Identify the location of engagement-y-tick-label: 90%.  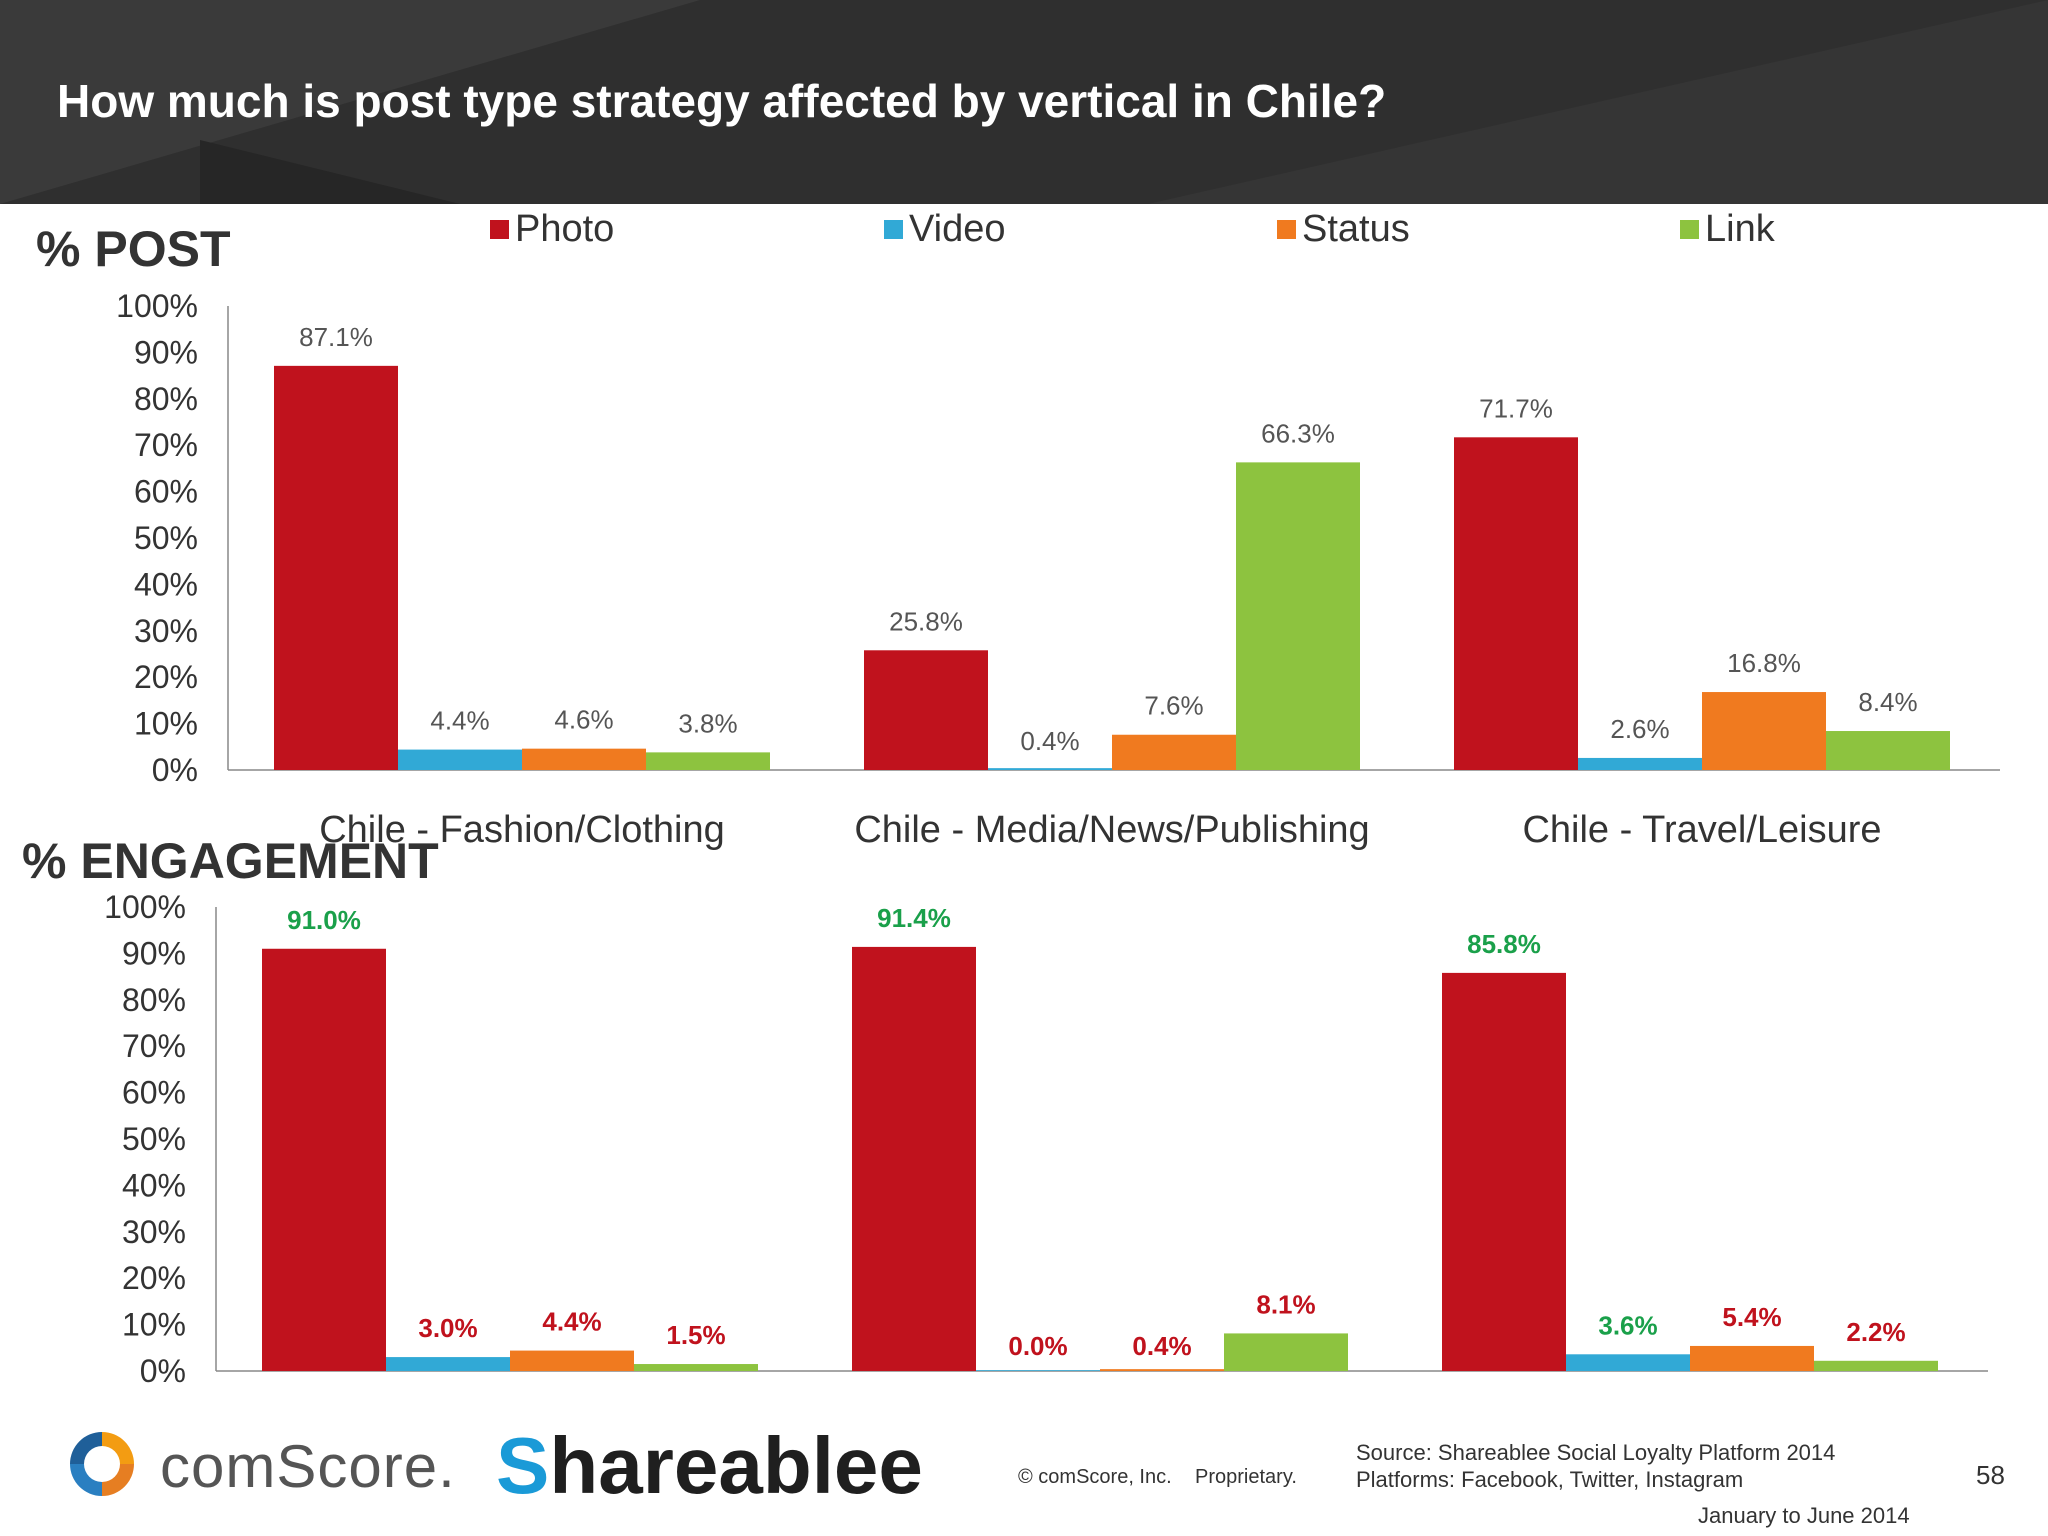
(154, 953).